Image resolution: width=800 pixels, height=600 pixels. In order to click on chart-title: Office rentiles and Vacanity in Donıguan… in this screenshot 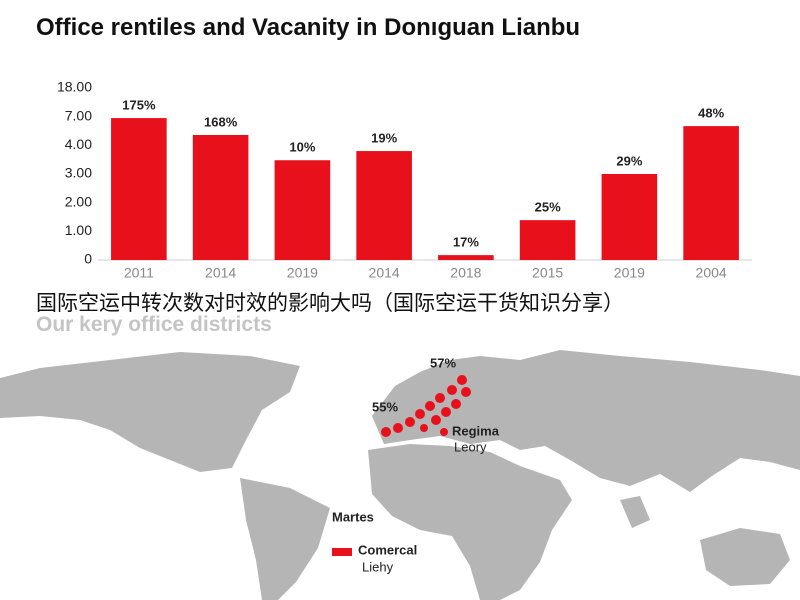, I will do `click(308, 27)`.